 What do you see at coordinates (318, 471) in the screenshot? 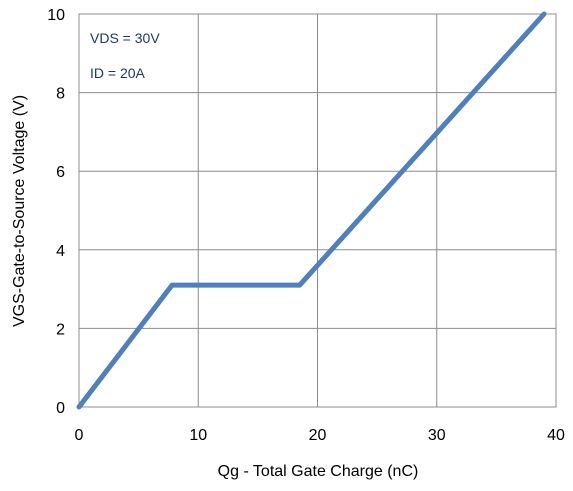
I see `x-axis-title: Qg - Total Gate Charge (nC)` at bounding box center [318, 471].